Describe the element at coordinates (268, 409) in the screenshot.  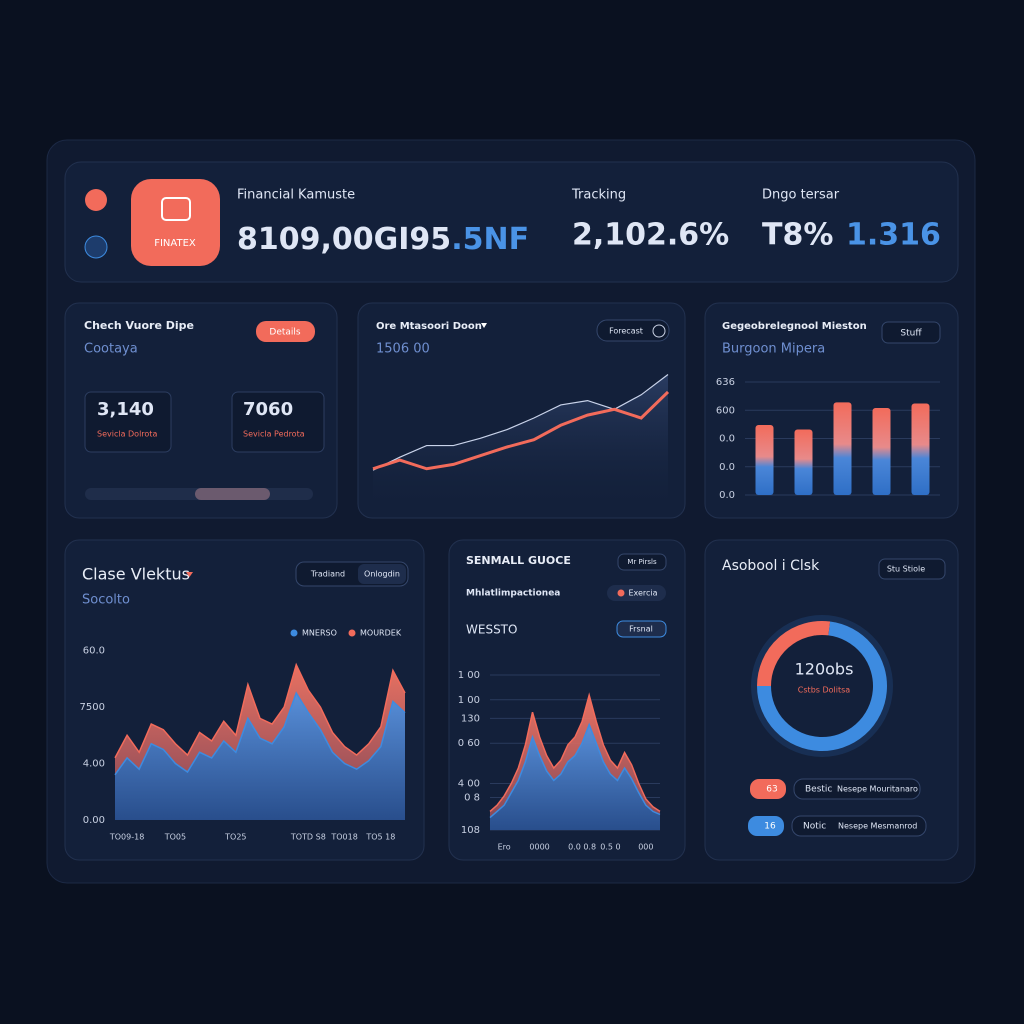
I see `card-value: 7060` at that location.